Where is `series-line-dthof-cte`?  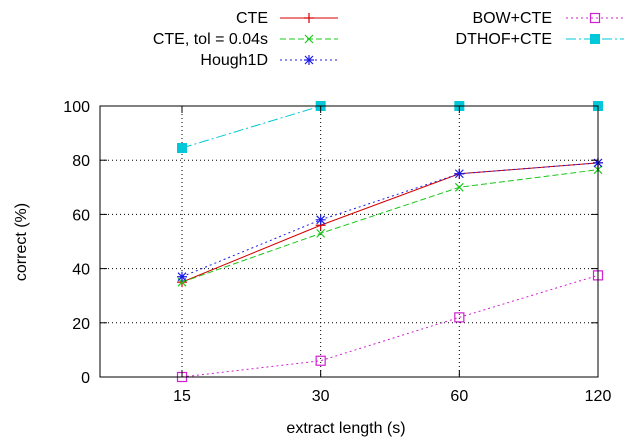 series-line-dthof-cte is located at coordinates (389, 127).